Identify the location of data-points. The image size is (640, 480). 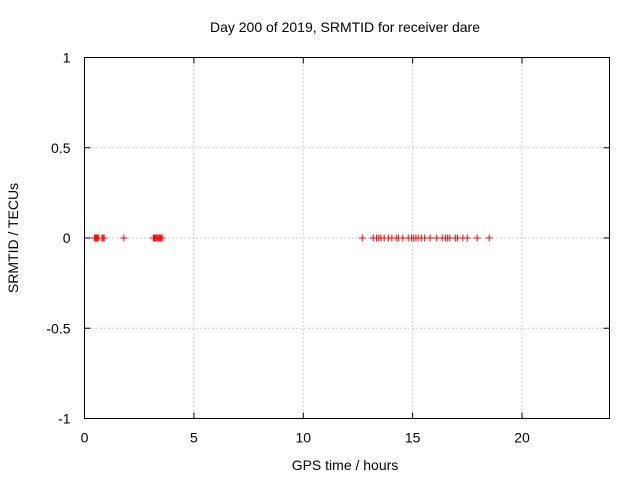
(291, 238).